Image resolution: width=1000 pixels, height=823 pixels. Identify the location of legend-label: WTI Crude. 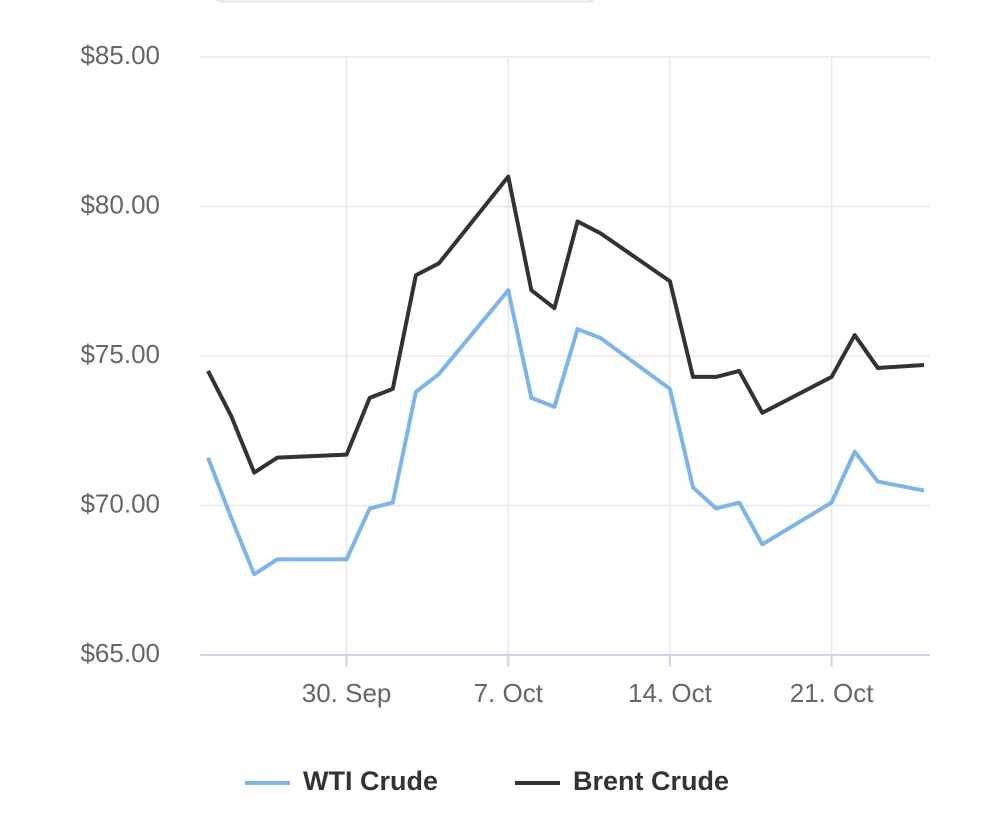
(370, 781).